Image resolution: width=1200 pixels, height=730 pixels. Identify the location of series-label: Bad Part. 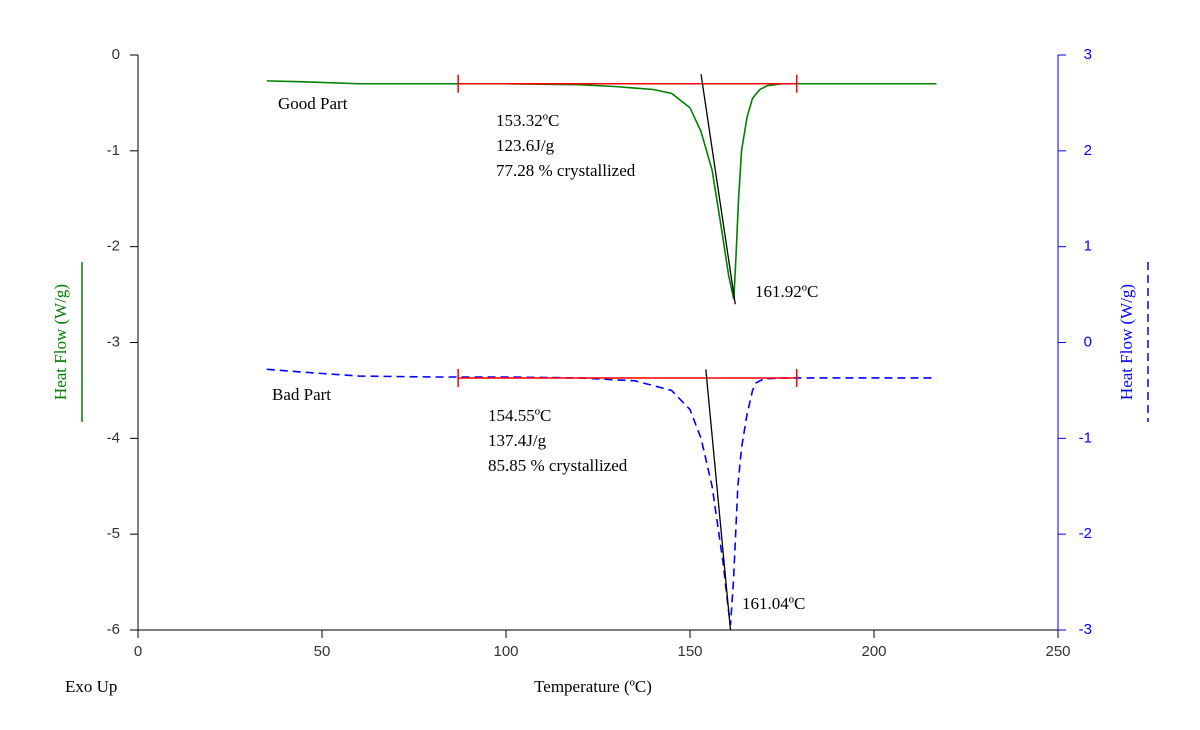
(301, 394).